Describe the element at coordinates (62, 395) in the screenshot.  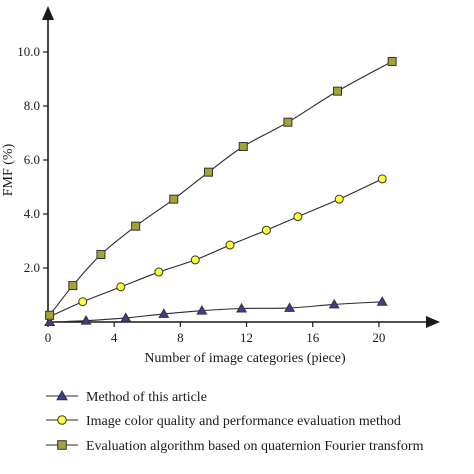
I see `legend-marker-triangle` at that location.